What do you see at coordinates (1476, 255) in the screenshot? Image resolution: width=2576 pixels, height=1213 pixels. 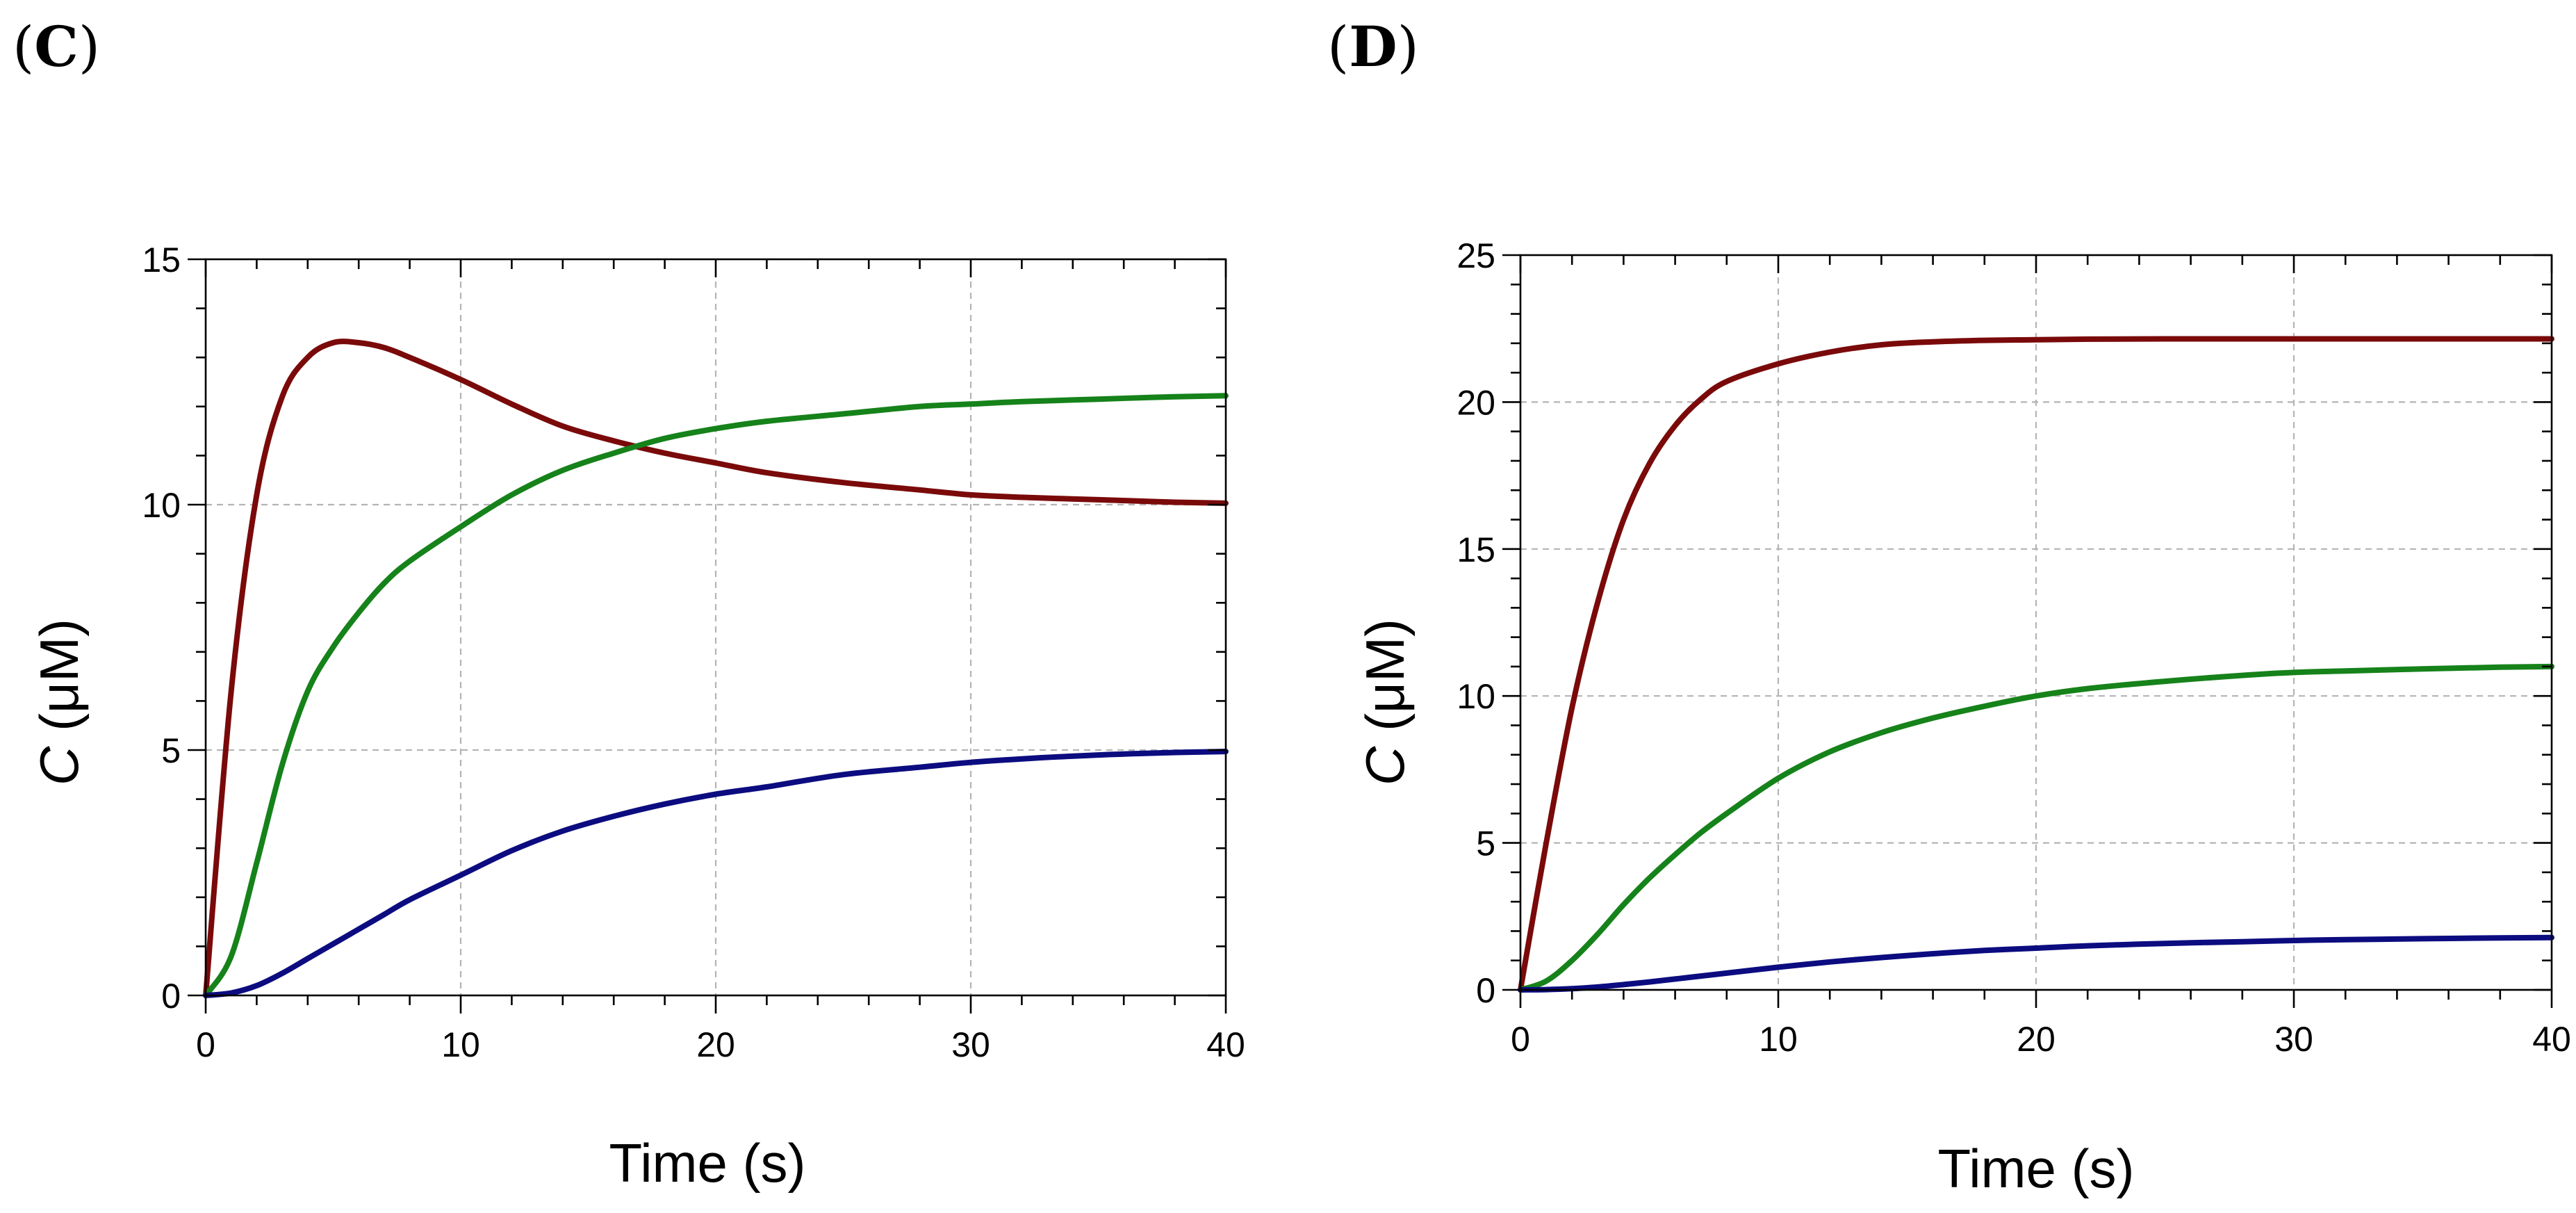 I see `y-tick-label: 25` at bounding box center [1476, 255].